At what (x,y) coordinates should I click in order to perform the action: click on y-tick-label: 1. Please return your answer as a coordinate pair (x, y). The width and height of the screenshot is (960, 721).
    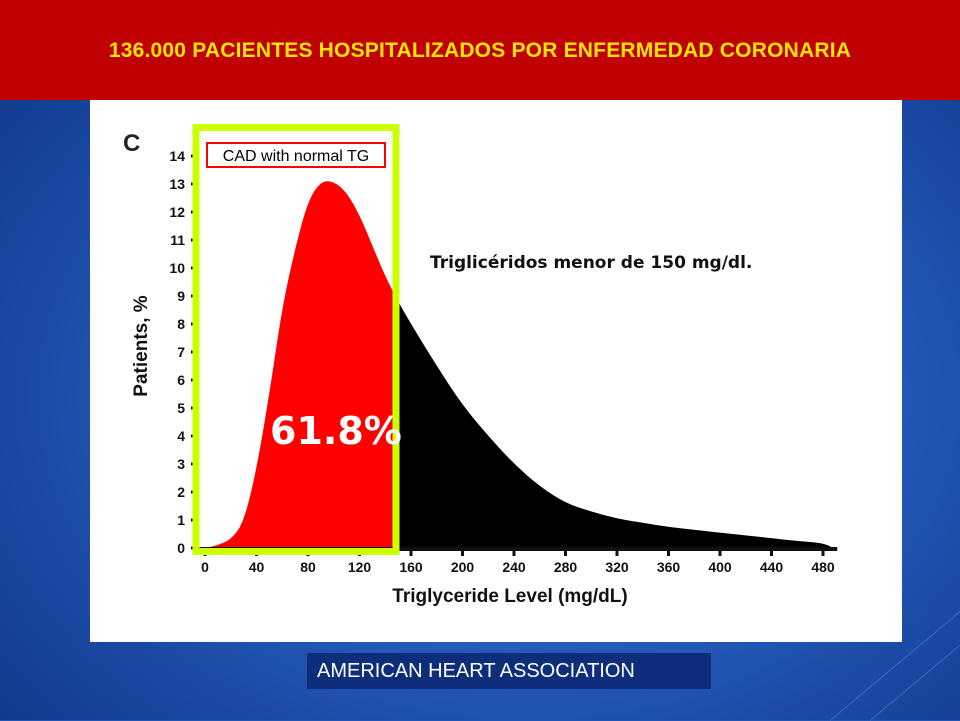
    Looking at the image, I should click on (181, 520).